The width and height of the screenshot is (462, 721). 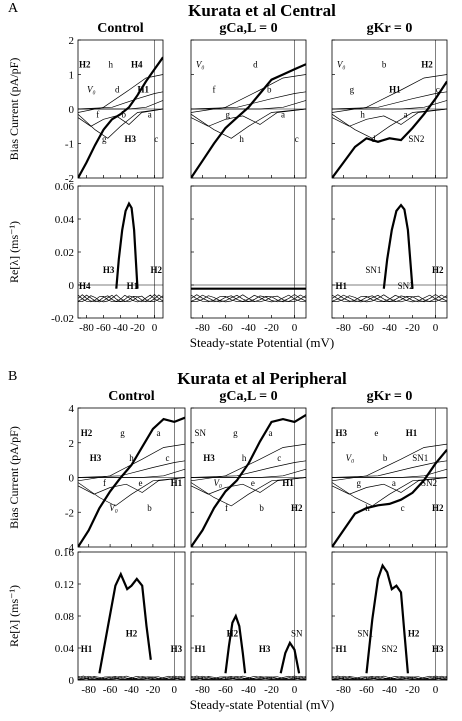 I want to click on y-axis-label: Re[λ] (ms⁻¹), so click(x=14, y=616).